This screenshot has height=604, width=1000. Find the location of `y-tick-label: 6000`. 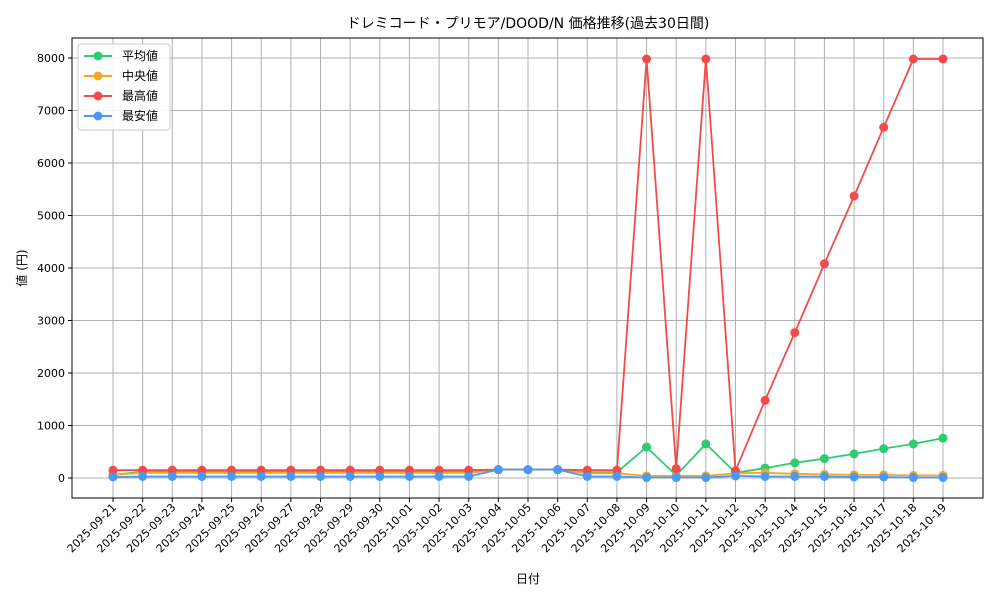

y-tick-label: 6000 is located at coordinates (51, 163).